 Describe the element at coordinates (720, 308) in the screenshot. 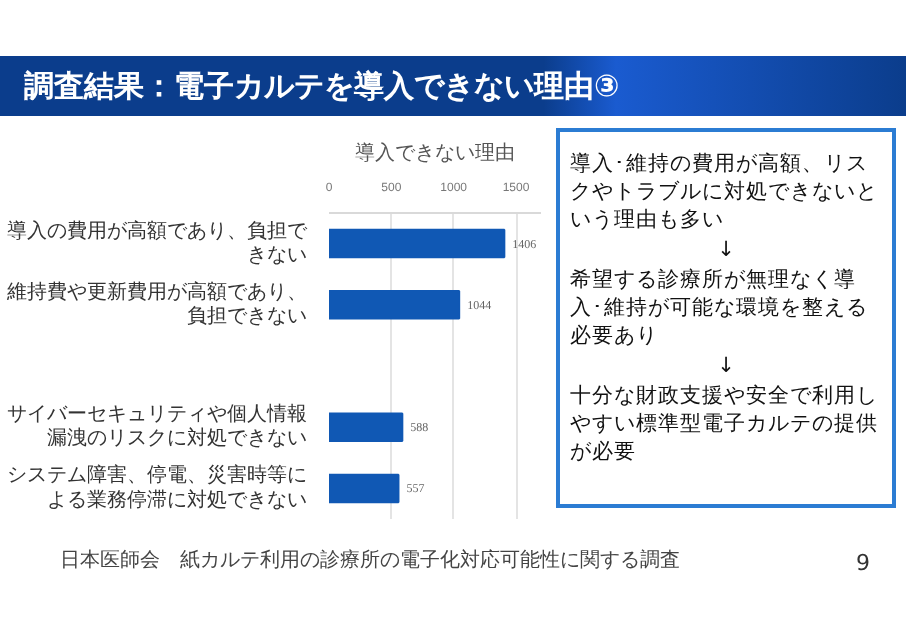

I see `text: 希望する診療所が無理なく導入･維持が可能な環境を整える必要あり` at that location.